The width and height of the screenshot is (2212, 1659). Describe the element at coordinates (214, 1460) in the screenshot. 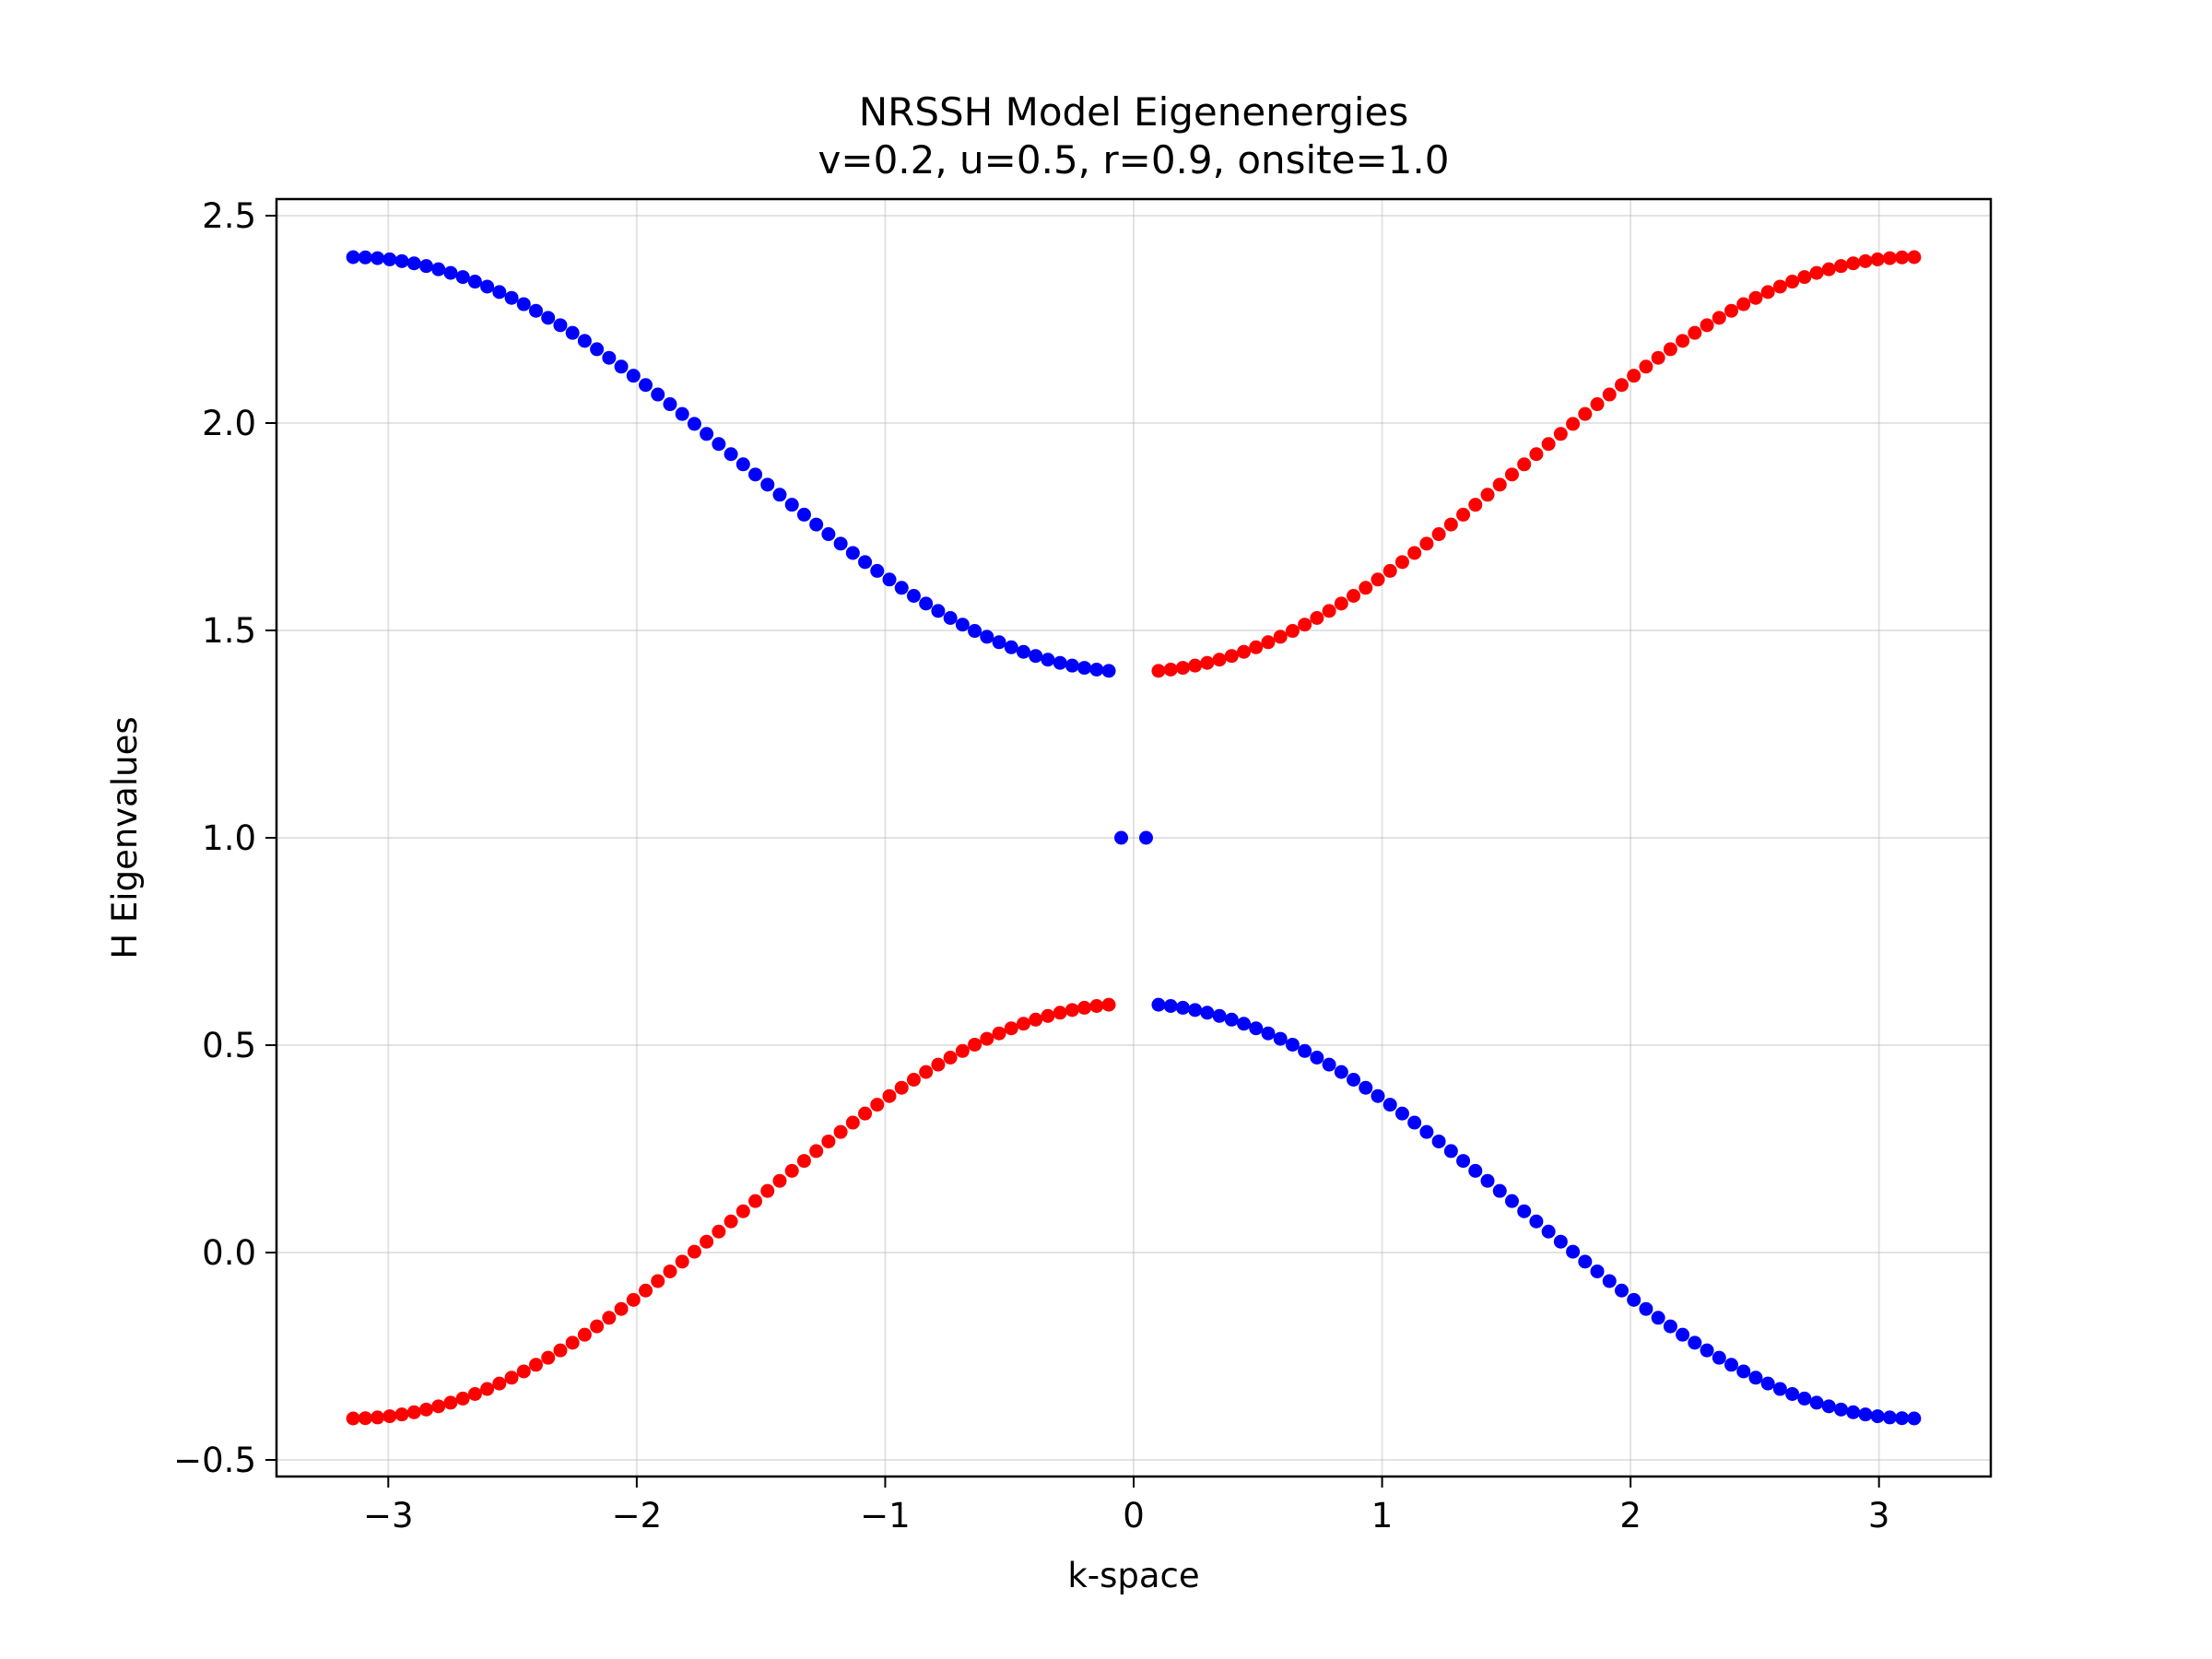

I see `y-tick-label: −0.5` at that location.